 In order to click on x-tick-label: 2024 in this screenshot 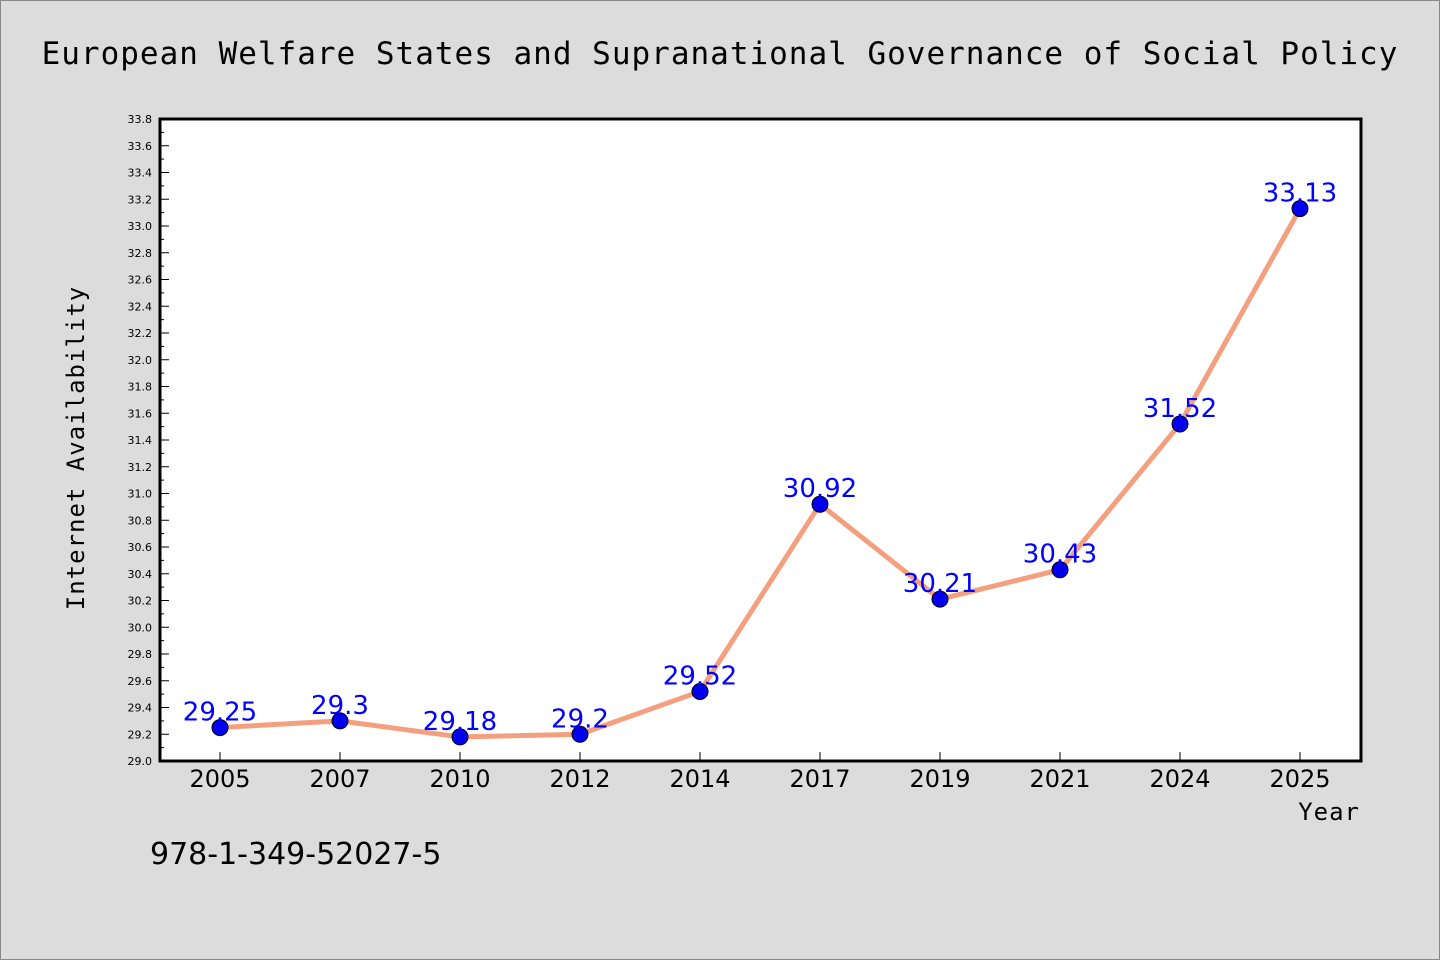, I will do `click(1179, 779)`.